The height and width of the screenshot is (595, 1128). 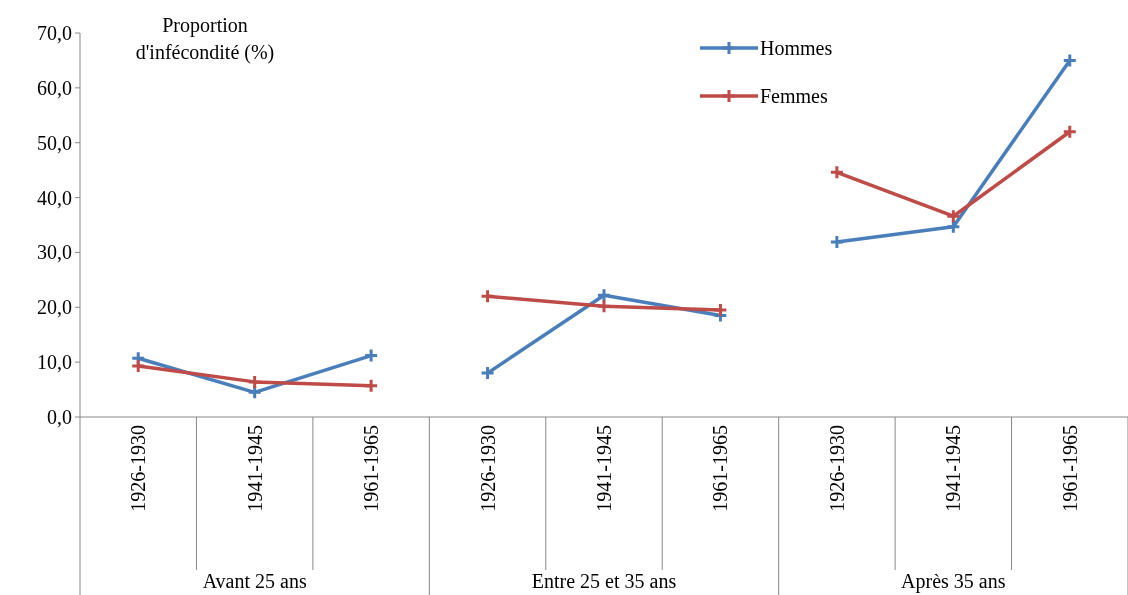 What do you see at coordinates (54, 197) in the screenshot?
I see `y-tick-label: 40,0` at bounding box center [54, 197].